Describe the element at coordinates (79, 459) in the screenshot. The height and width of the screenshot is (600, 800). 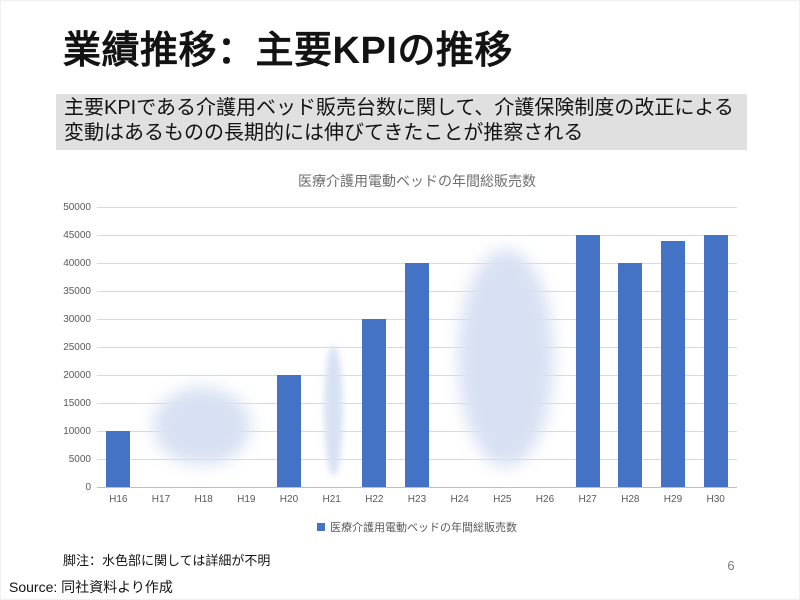
I see `y-axis-tick-label: 5000` at that location.